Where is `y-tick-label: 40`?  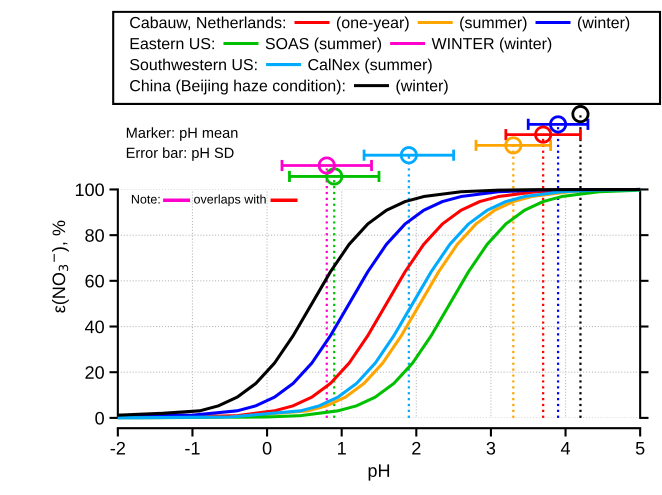
y-tick-label: 40 is located at coordinates (94, 327).